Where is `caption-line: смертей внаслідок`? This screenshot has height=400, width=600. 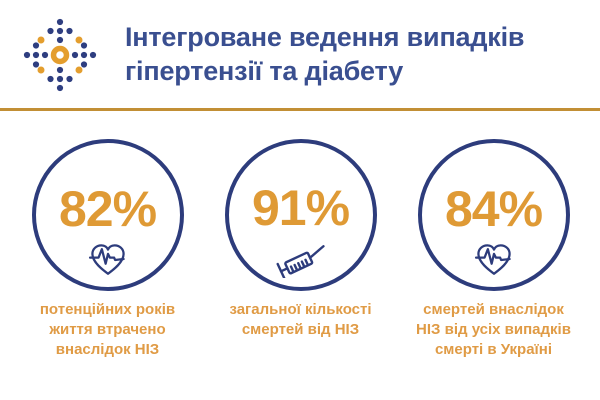
caption-line: смертей внаслідок is located at coordinates (493, 309).